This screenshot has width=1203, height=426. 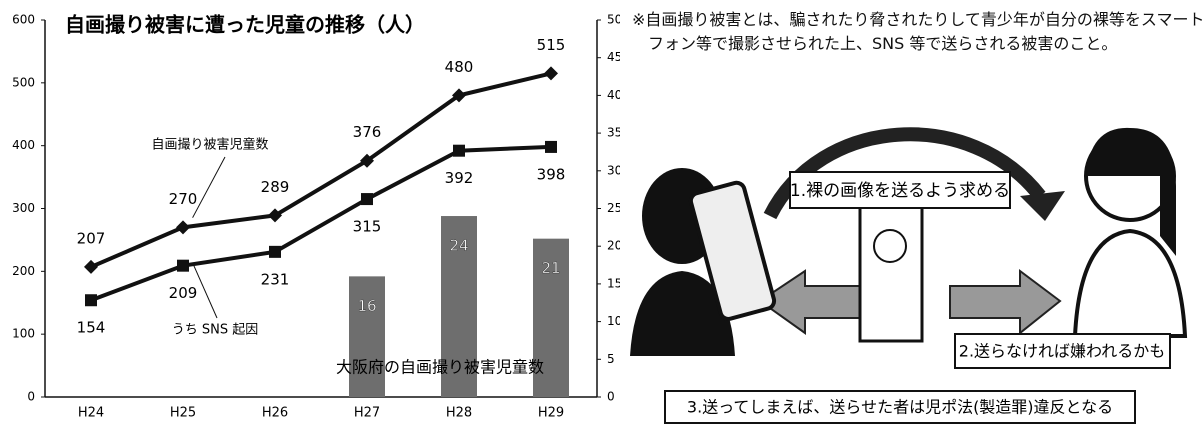 What do you see at coordinates (732, 250) in the screenshot?
I see `phone` at bounding box center [732, 250].